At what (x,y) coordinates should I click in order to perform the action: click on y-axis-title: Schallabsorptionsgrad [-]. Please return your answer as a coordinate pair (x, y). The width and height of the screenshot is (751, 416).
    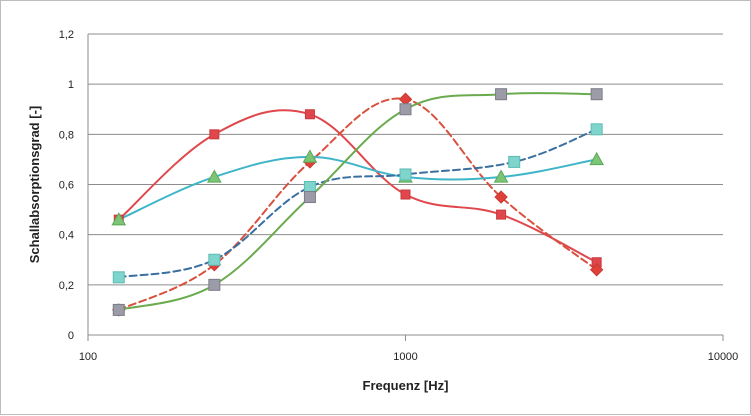
    Looking at the image, I should click on (34, 184).